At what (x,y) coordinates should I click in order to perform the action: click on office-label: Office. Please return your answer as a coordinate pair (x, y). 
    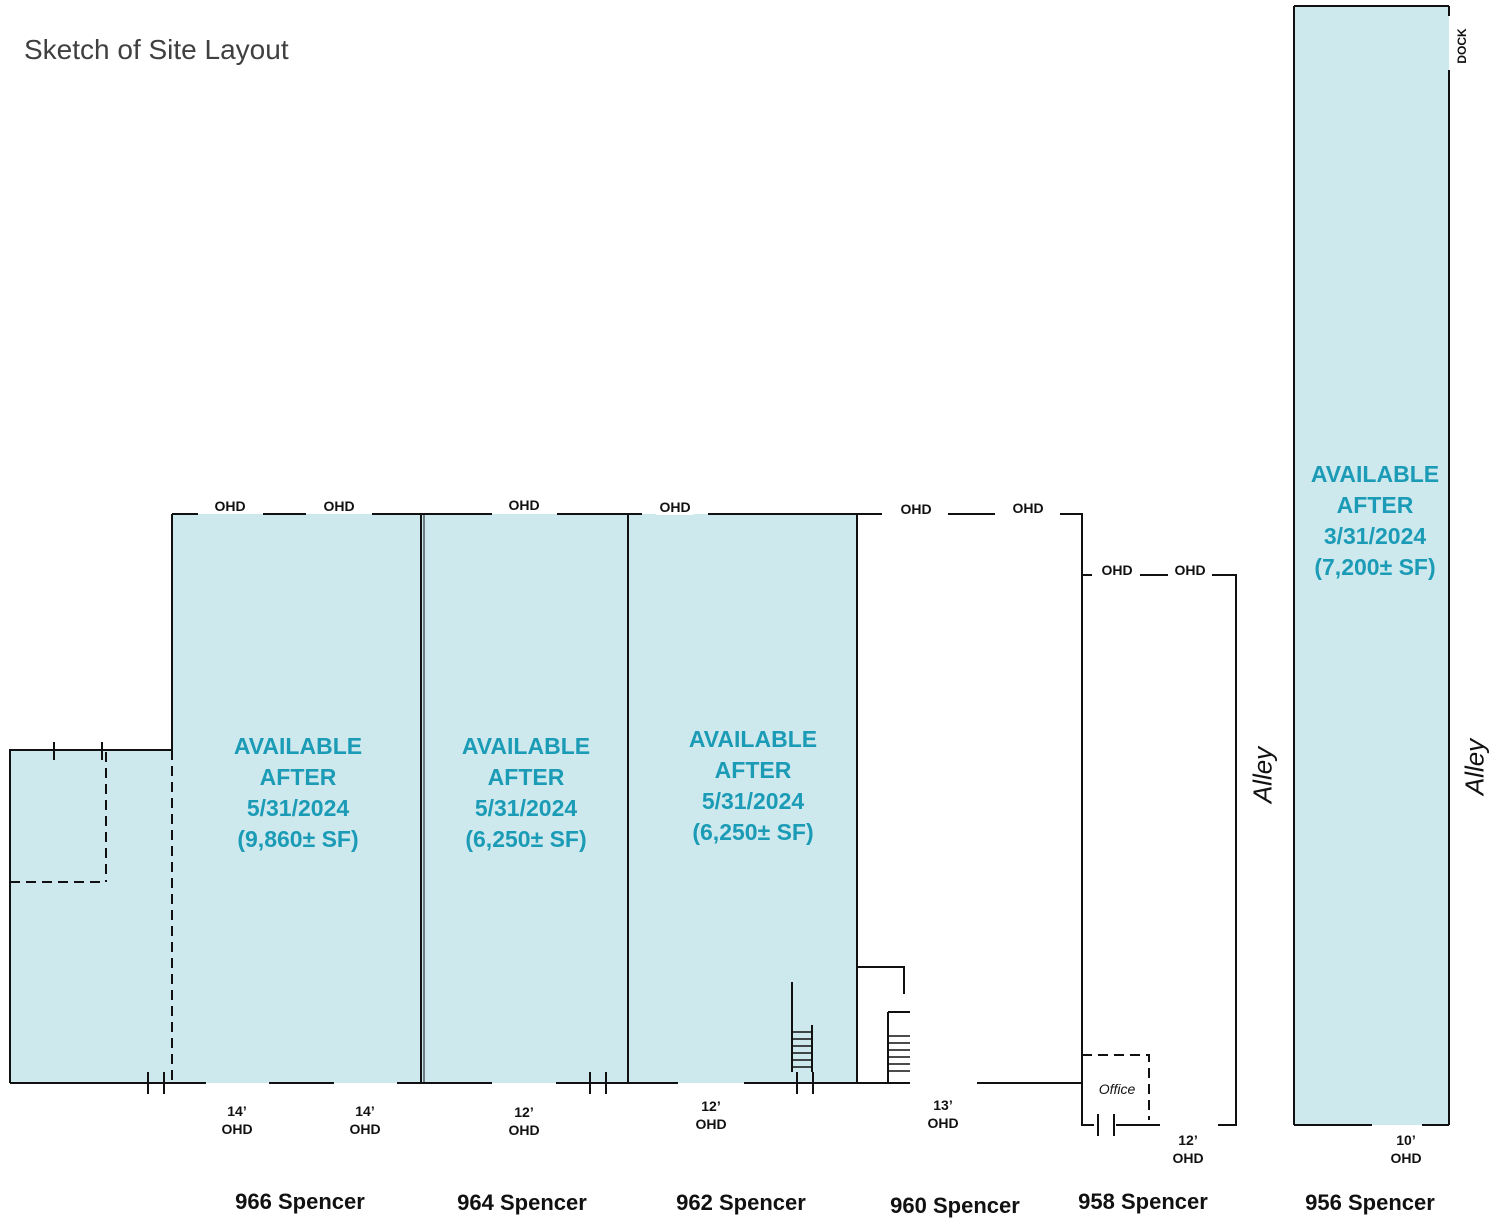
    Looking at the image, I should click on (1117, 1089).